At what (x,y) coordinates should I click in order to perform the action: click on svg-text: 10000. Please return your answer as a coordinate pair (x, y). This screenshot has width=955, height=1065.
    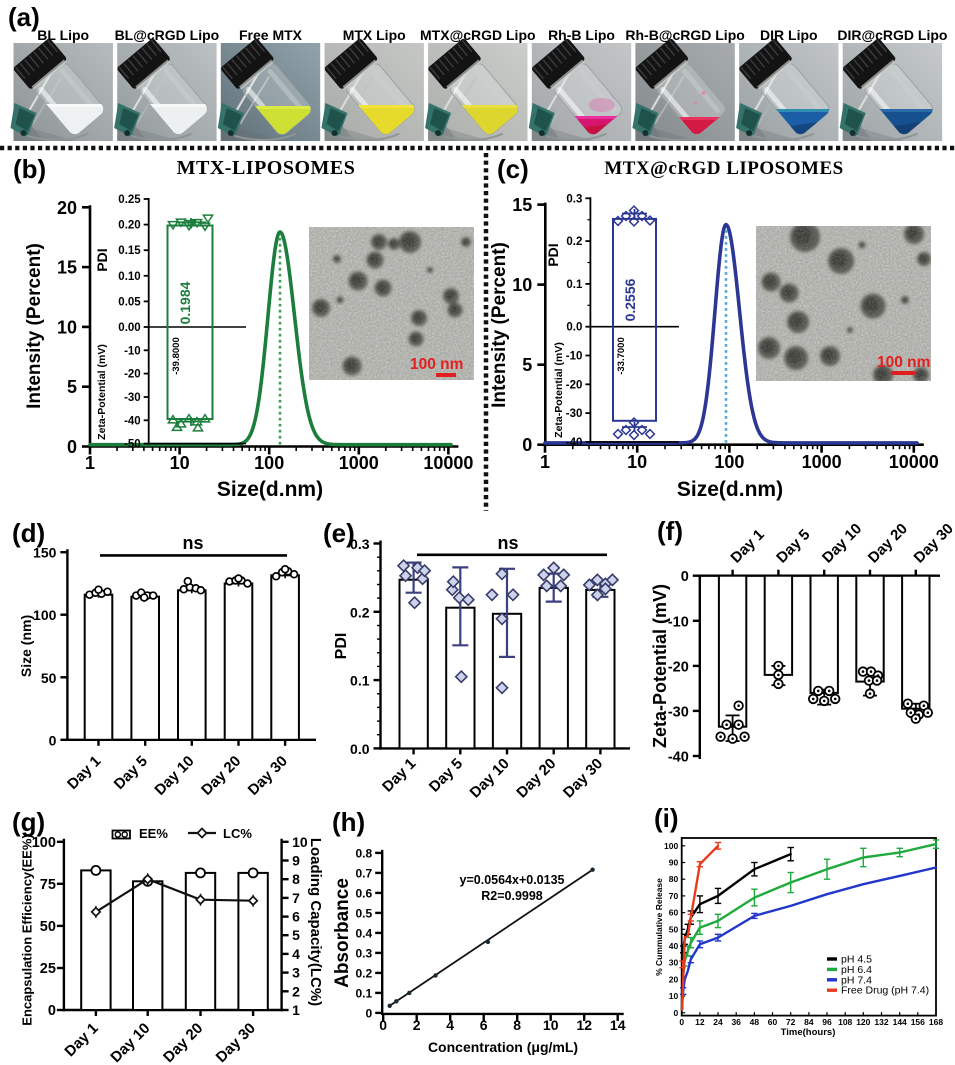
    Looking at the image, I should click on (914, 462).